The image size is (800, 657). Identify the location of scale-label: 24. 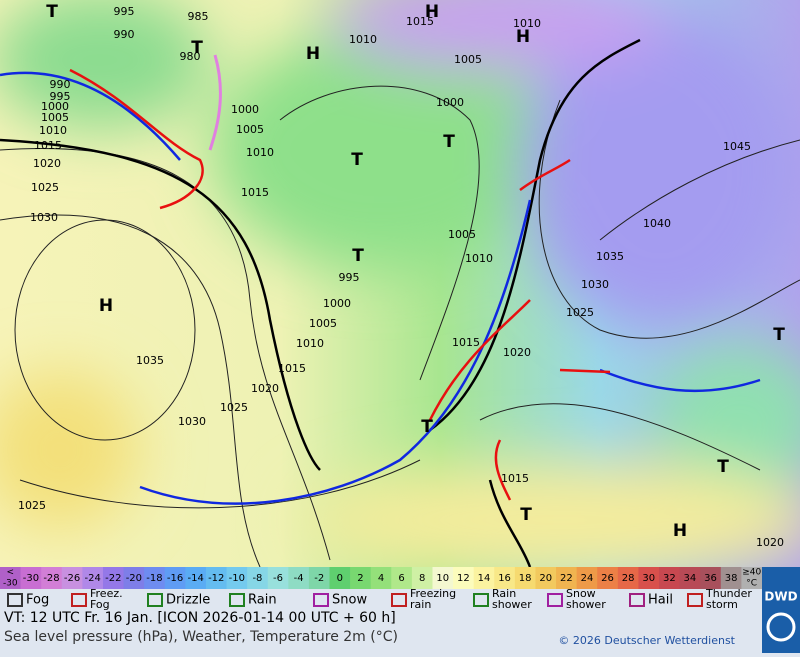
(587, 578).